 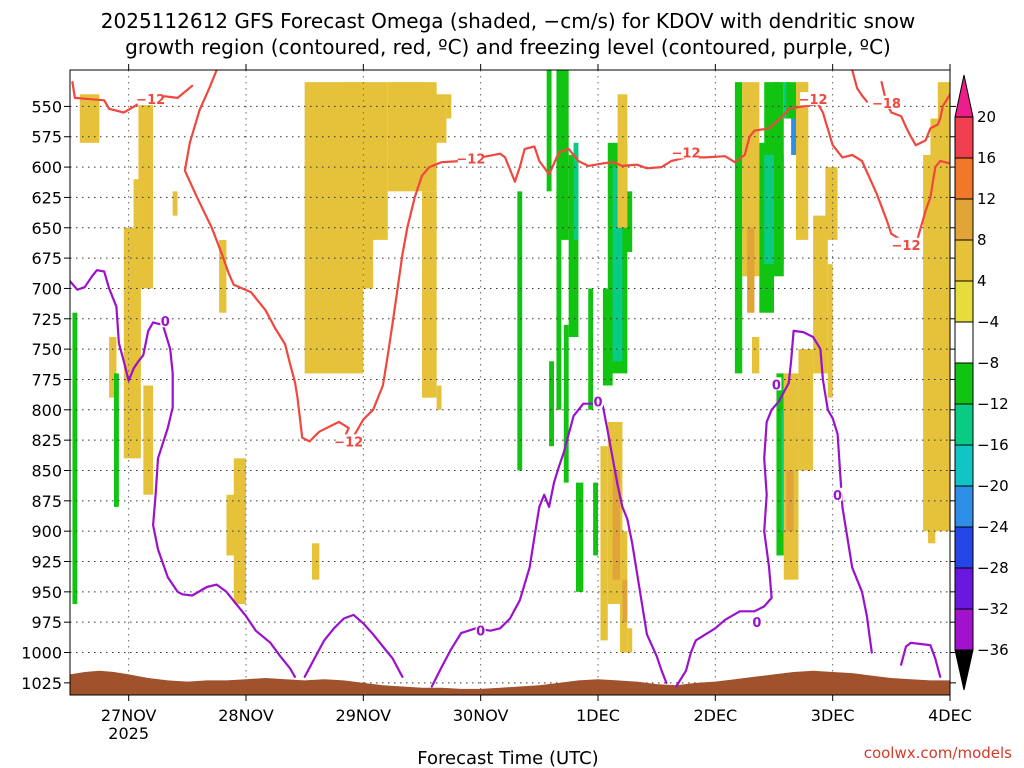 I want to click on y-tick-label-17: 975, so click(x=46, y=622).